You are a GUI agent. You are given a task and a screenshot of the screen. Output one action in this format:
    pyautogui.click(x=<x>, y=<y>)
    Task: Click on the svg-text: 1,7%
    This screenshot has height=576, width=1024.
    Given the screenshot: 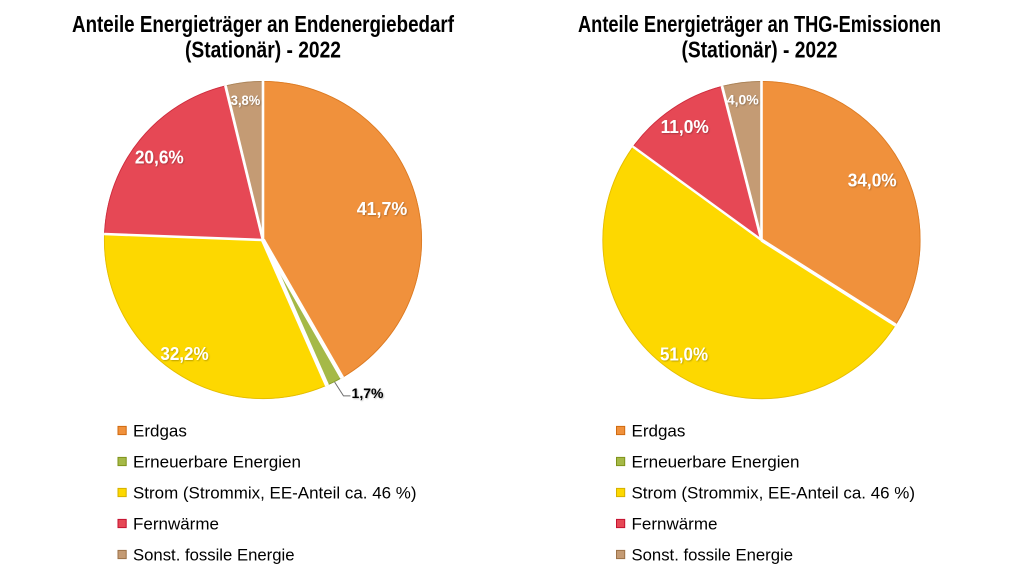 What is the action you would take?
    pyautogui.click(x=368, y=393)
    